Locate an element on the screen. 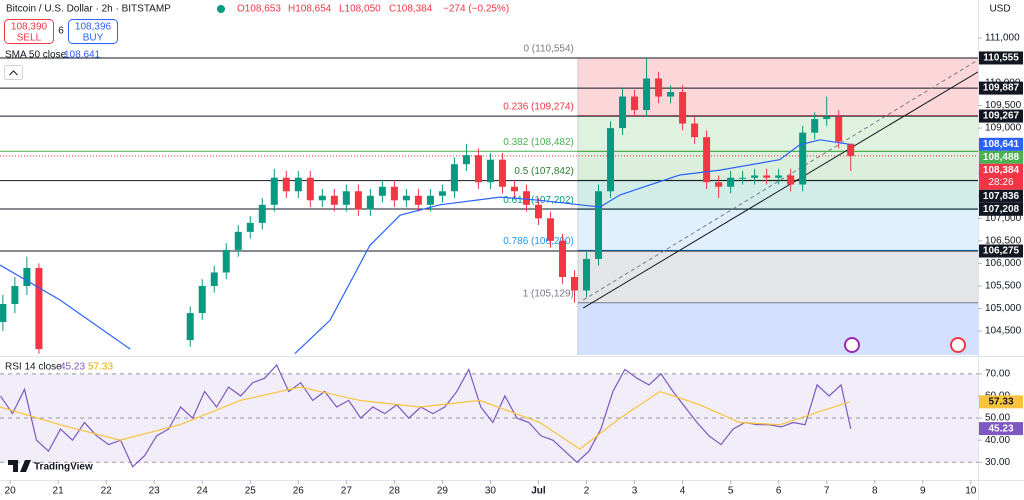 The width and height of the screenshot is (1024, 500). x-tick-label: 5 is located at coordinates (731, 491).